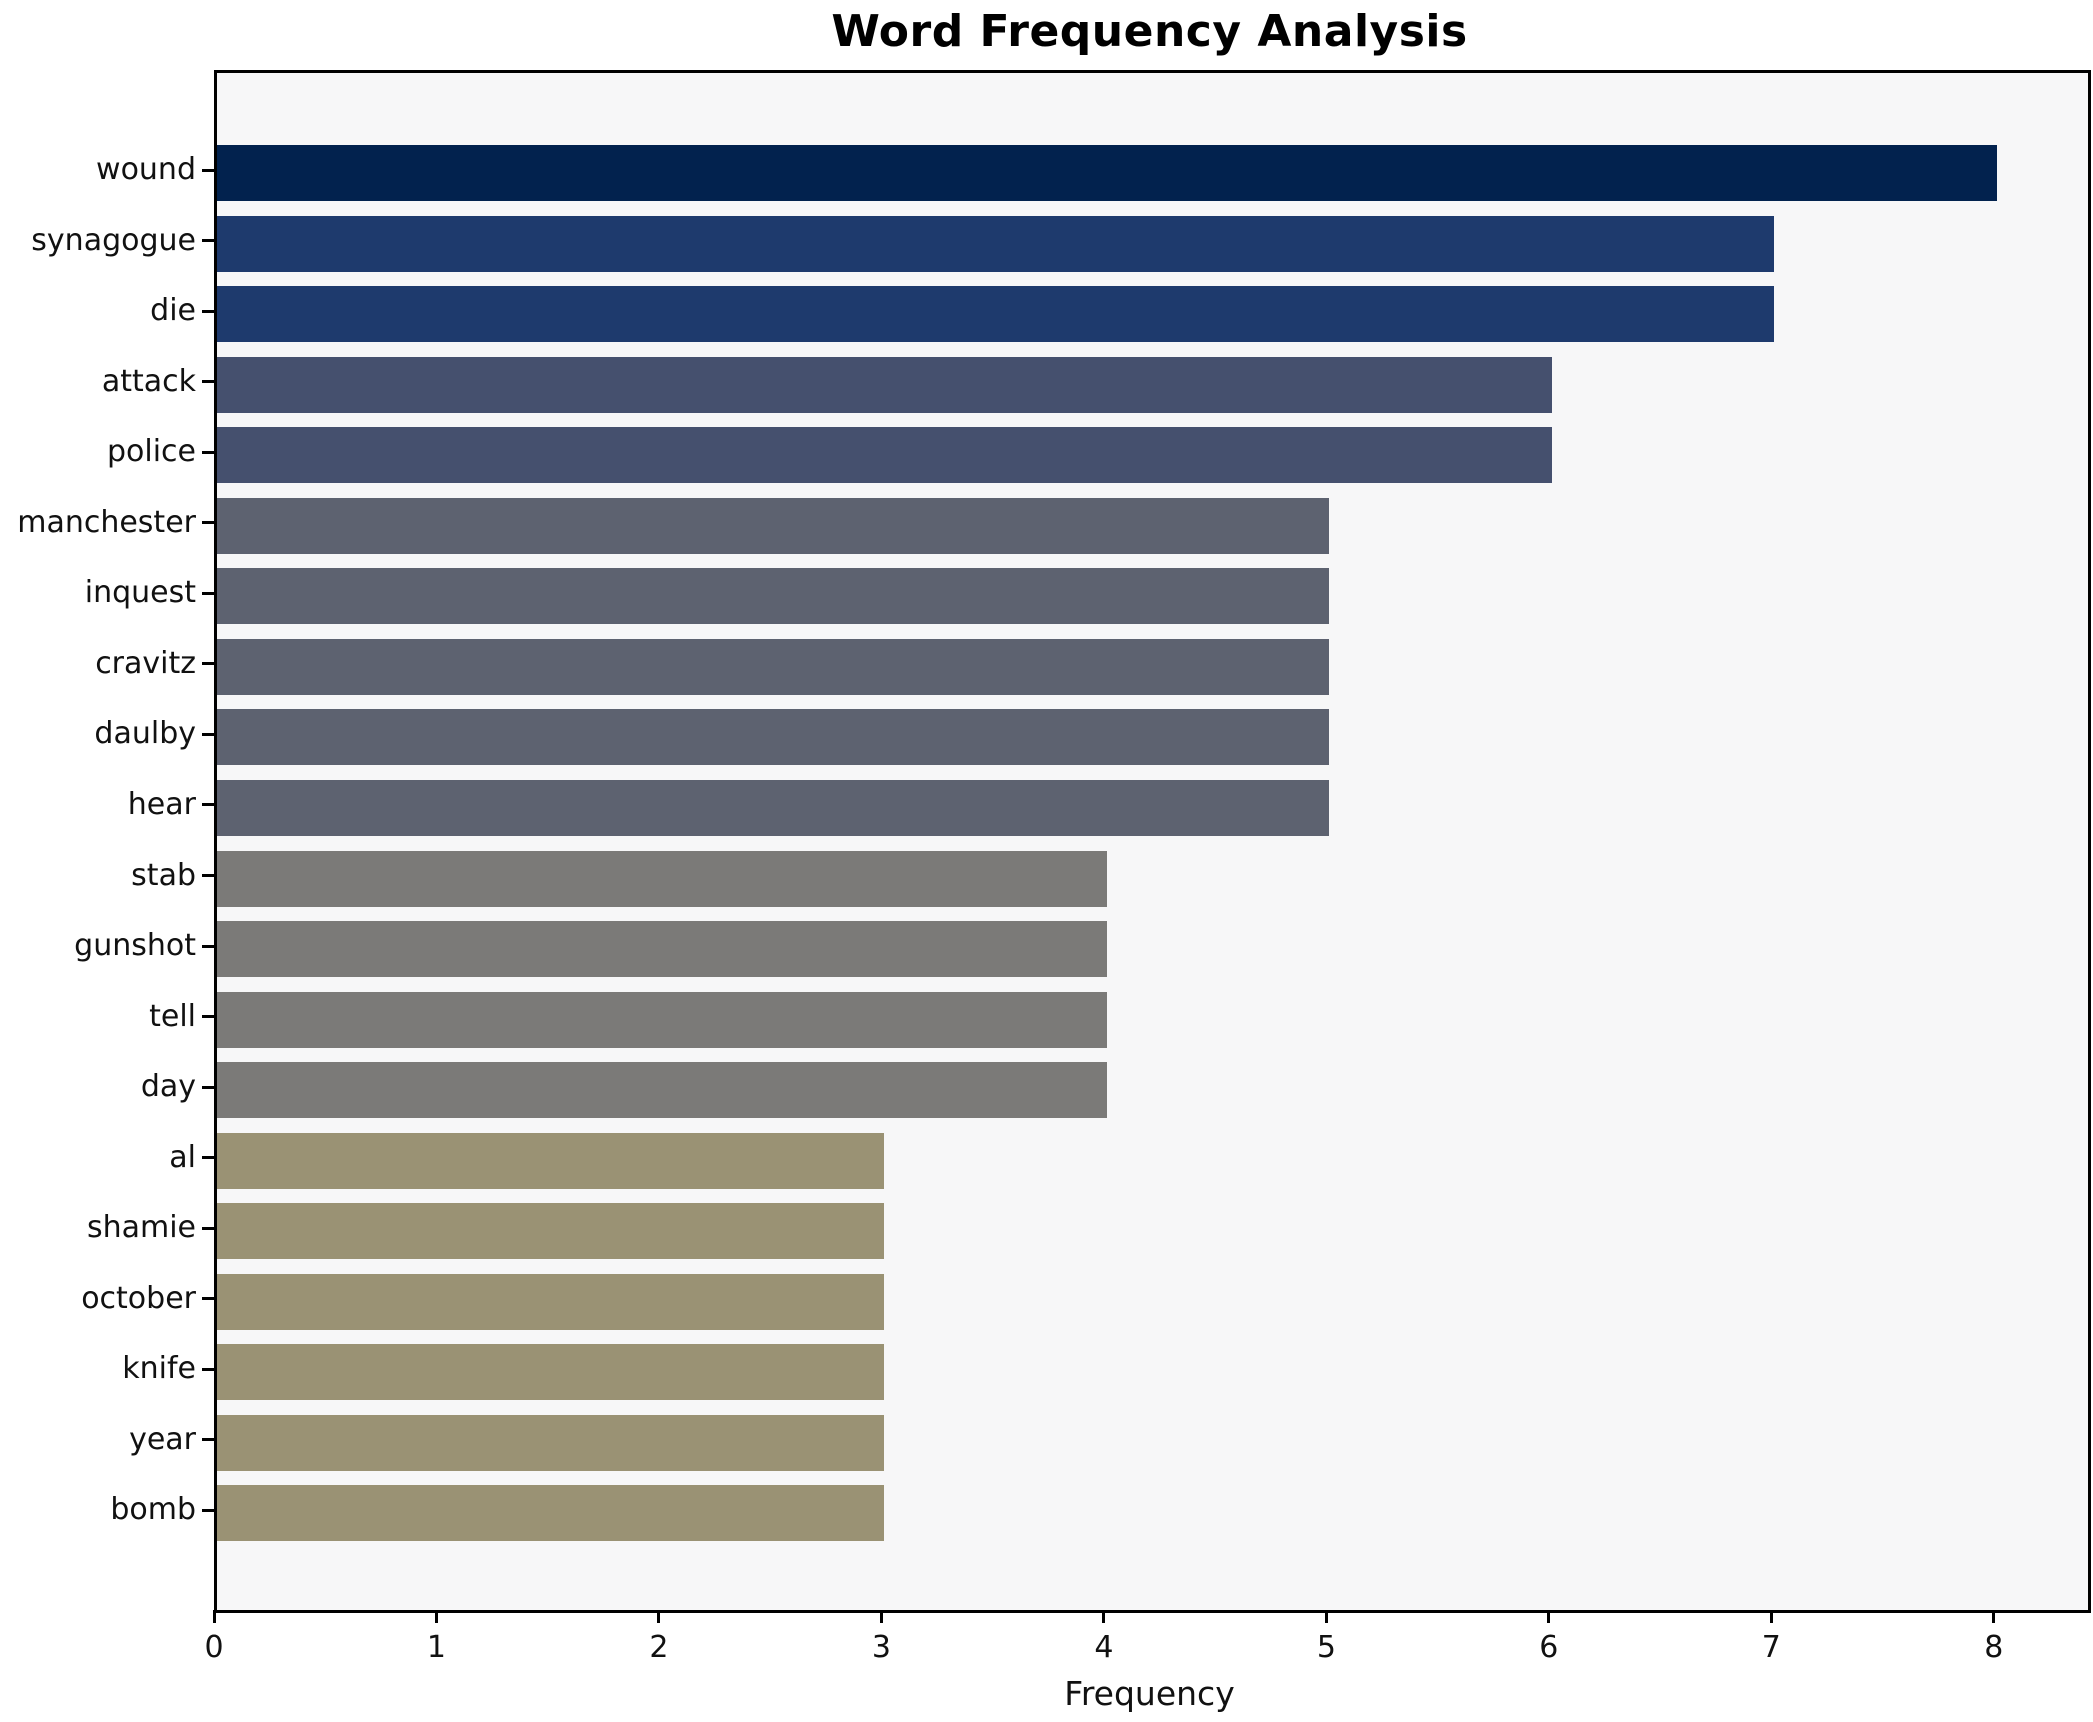 The height and width of the screenshot is (1722, 2093). I want to click on bar-shamie, so click(551, 1231).